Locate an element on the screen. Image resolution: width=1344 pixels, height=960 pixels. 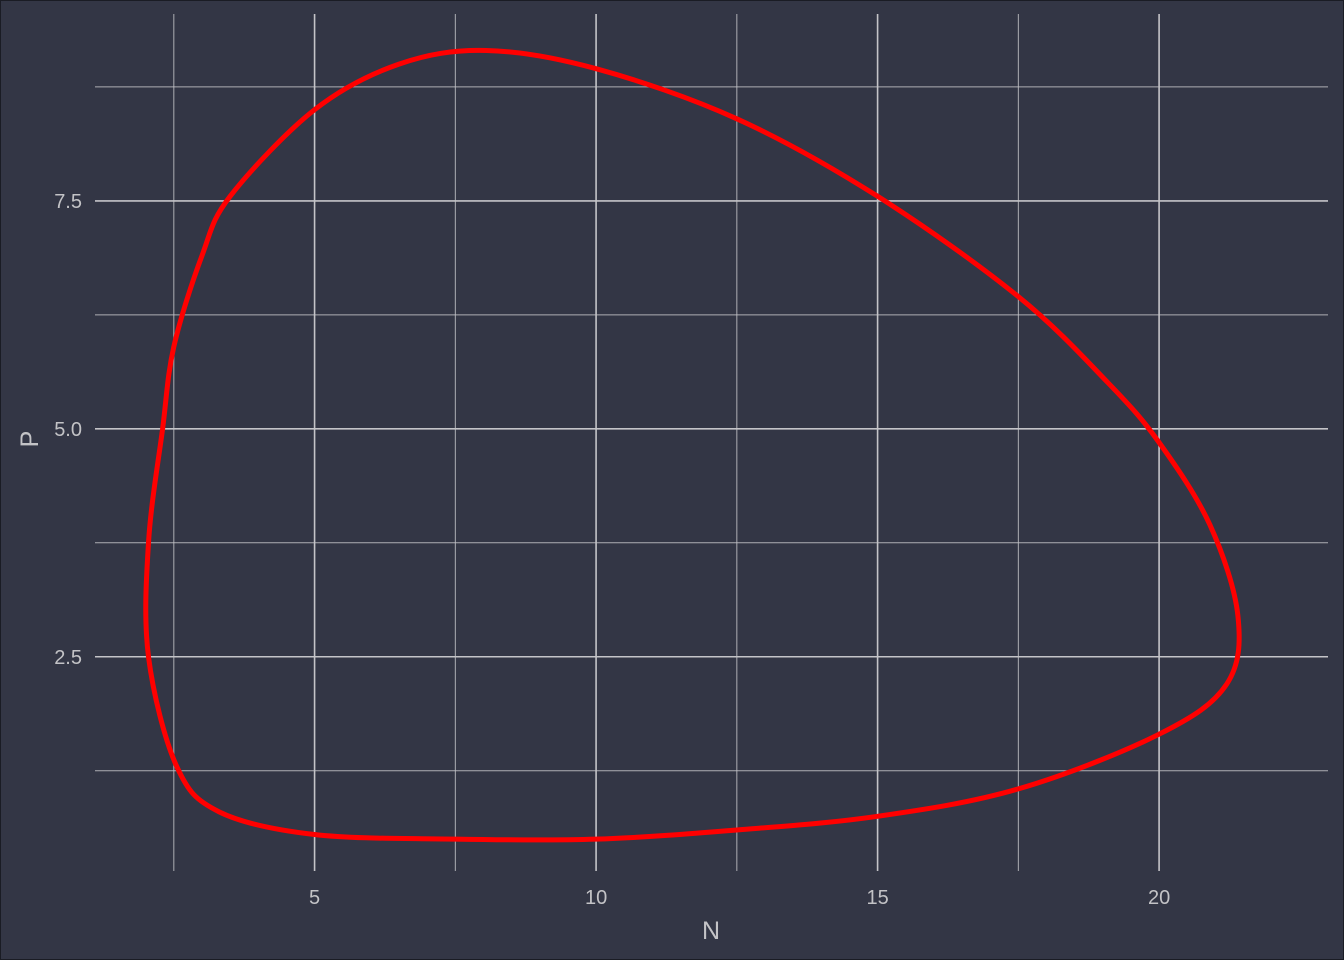
x-tick-label: 20 is located at coordinates (1159, 898).